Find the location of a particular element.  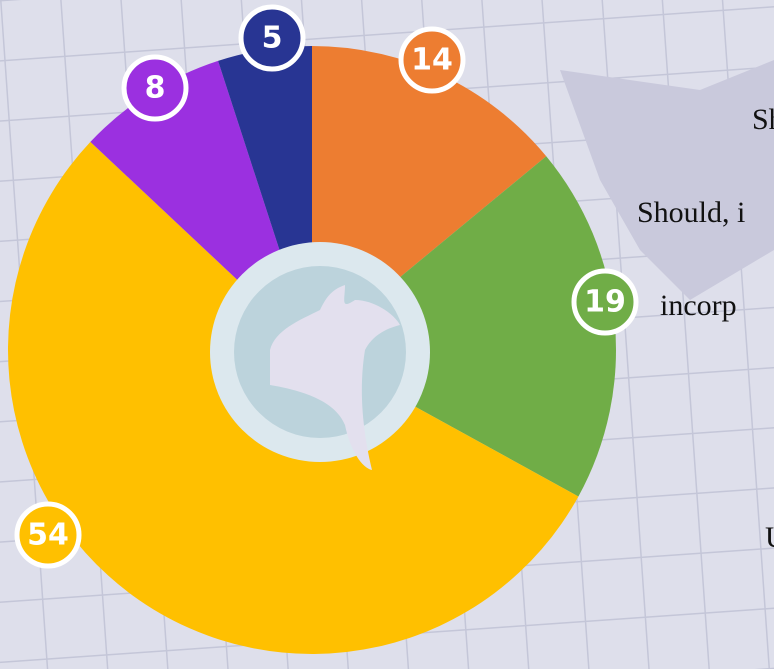

value-label: 19 is located at coordinates (605, 302).